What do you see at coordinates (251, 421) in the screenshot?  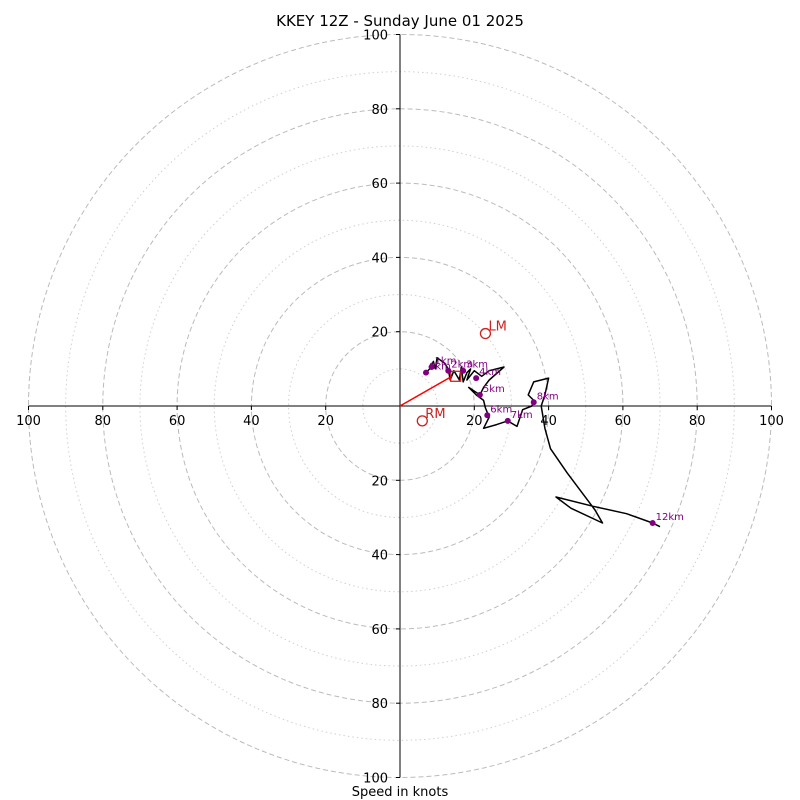 I see `x-tick-label: 40` at bounding box center [251, 421].